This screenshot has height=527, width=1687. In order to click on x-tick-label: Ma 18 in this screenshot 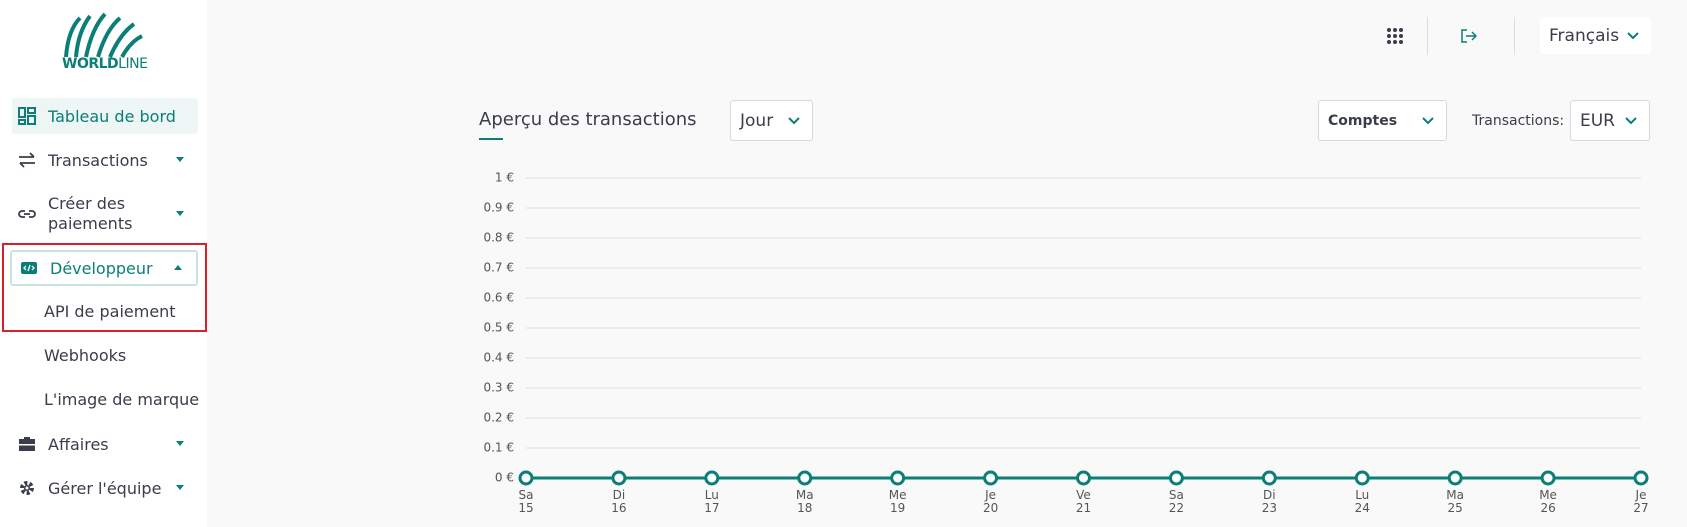, I will do `click(804, 501)`.